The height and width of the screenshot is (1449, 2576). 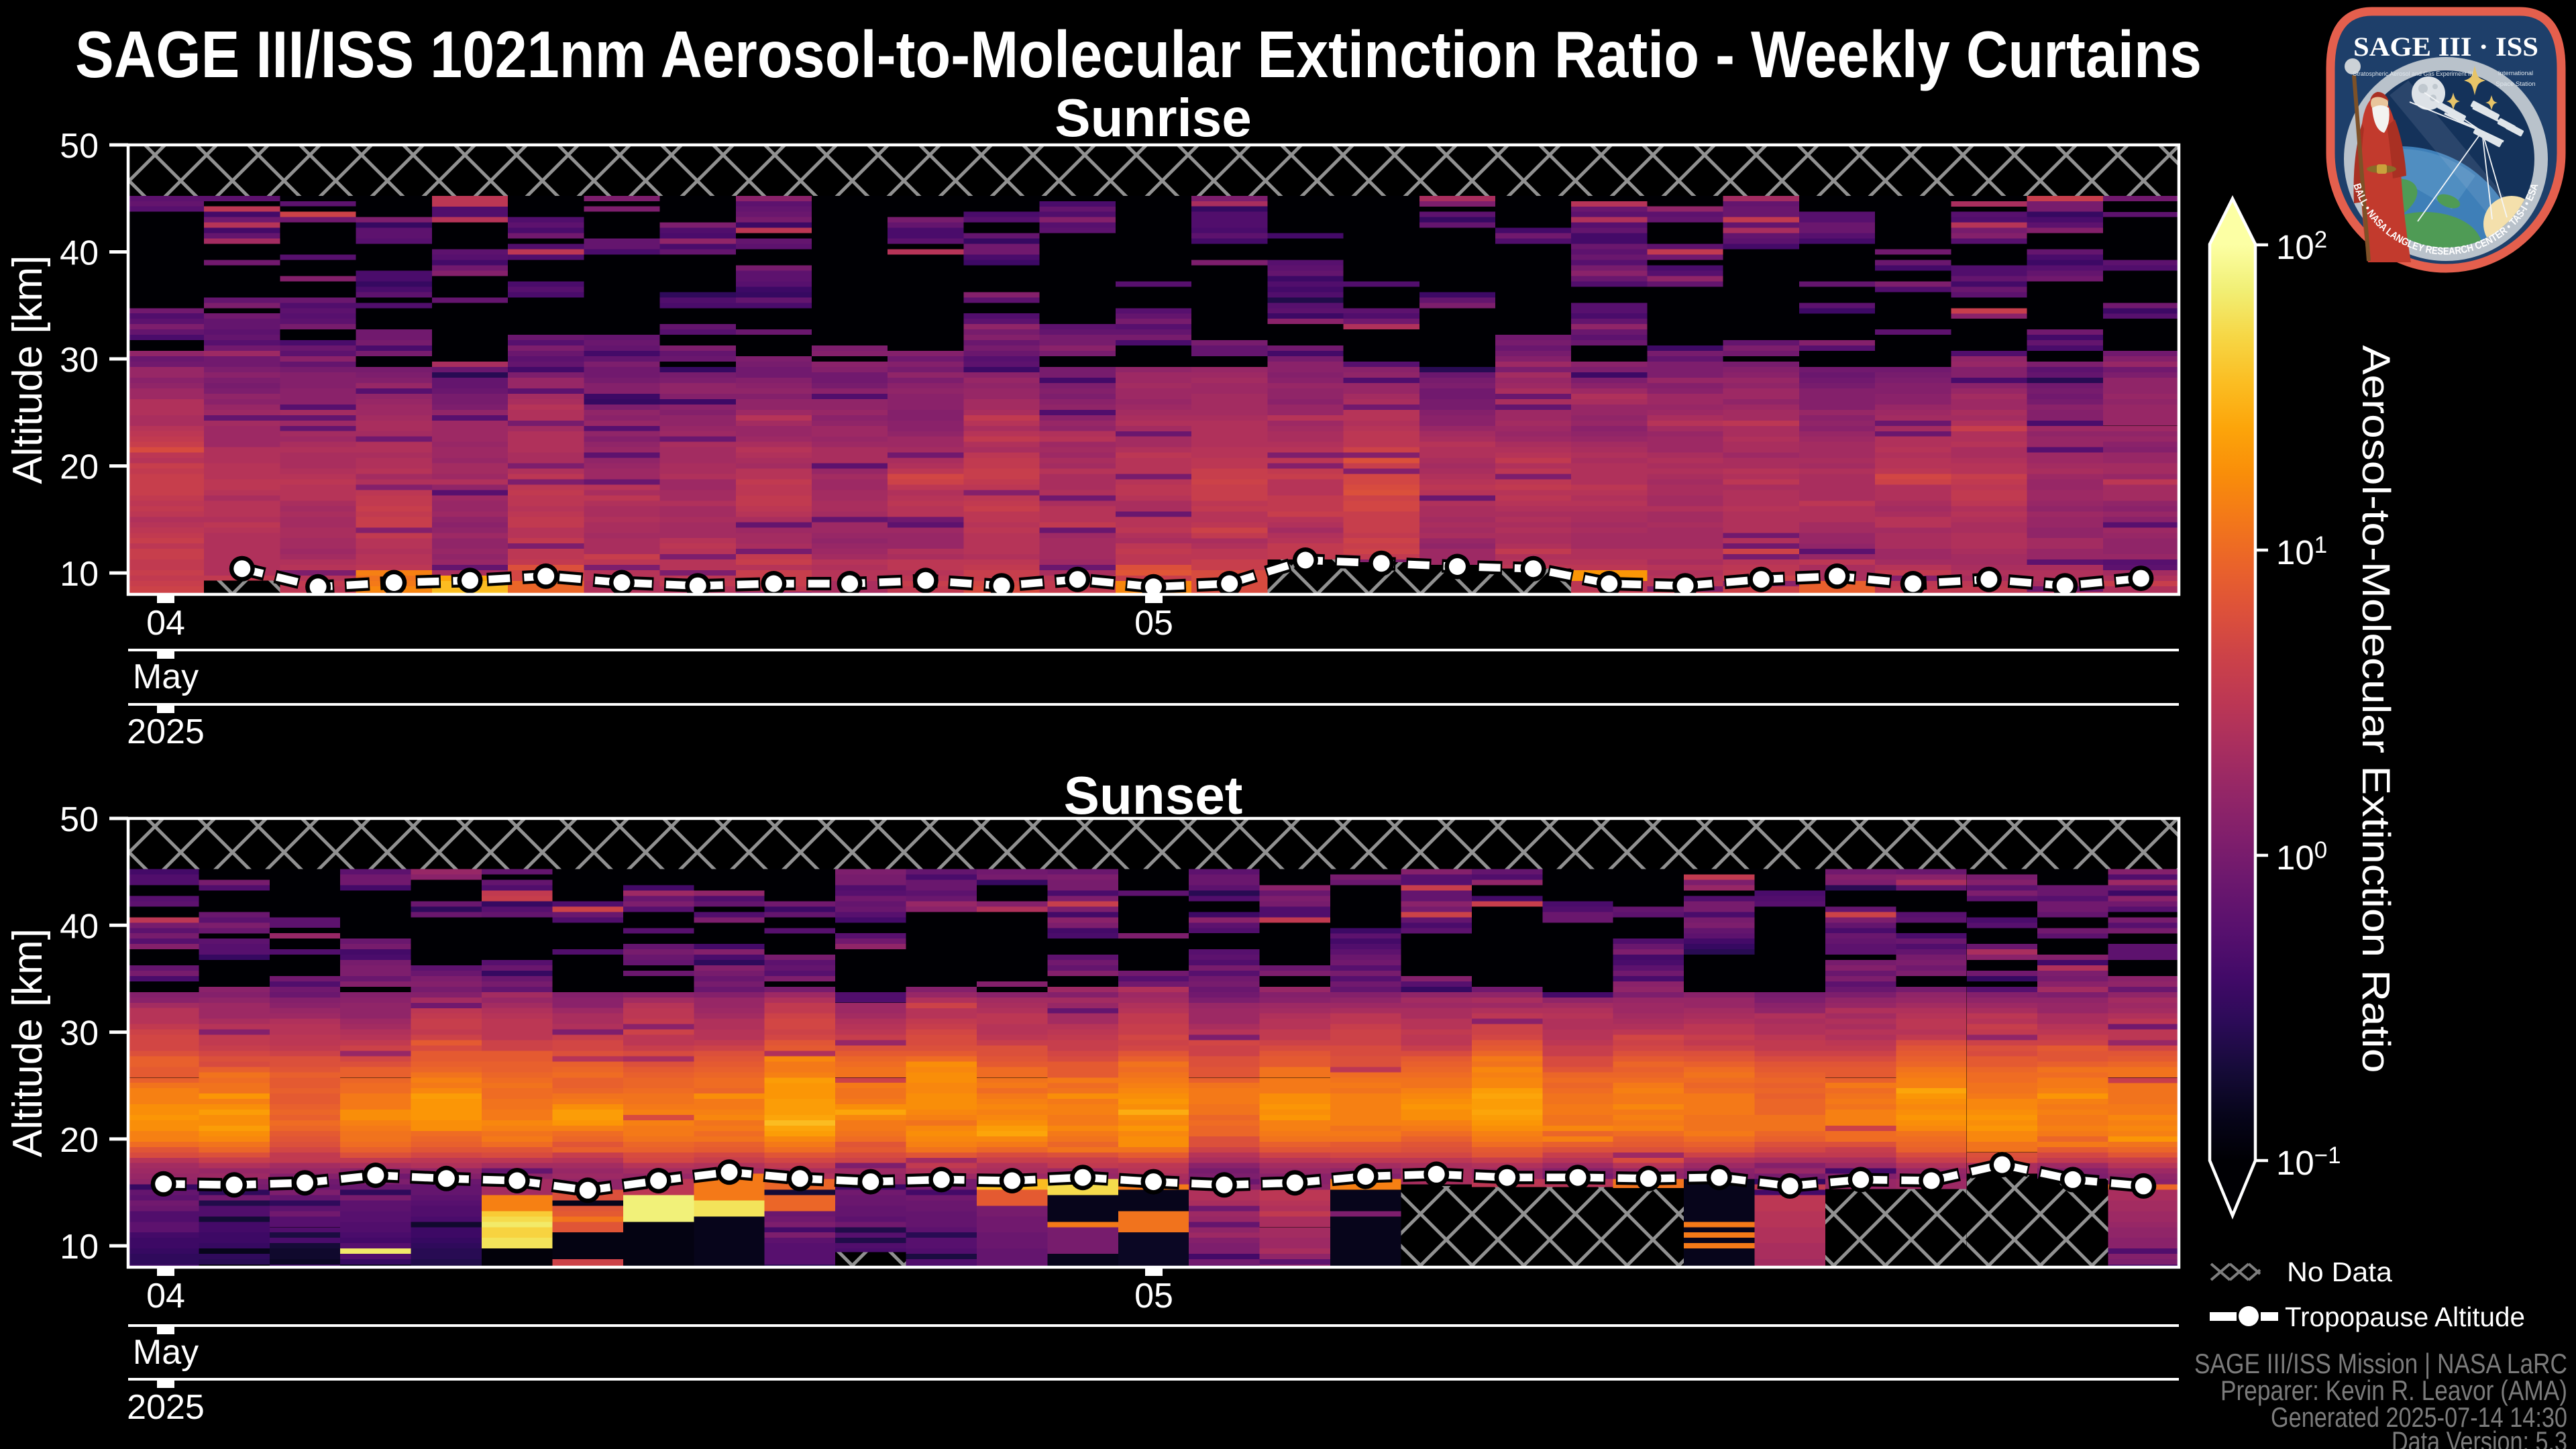 What do you see at coordinates (2301, 552) in the screenshot?
I see `svg-text: 10¹` at bounding box center [2301, 552].